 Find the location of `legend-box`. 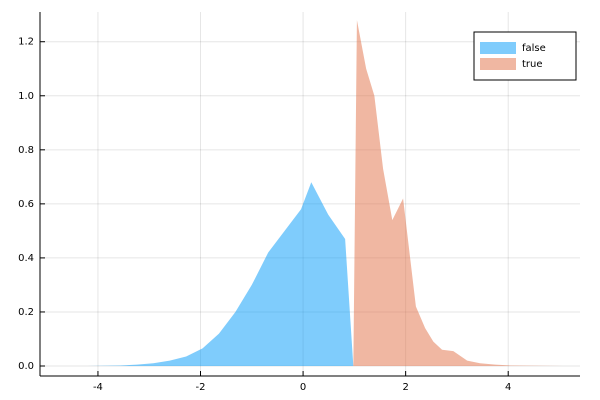

legend-box is located at coordinates (525, 56).